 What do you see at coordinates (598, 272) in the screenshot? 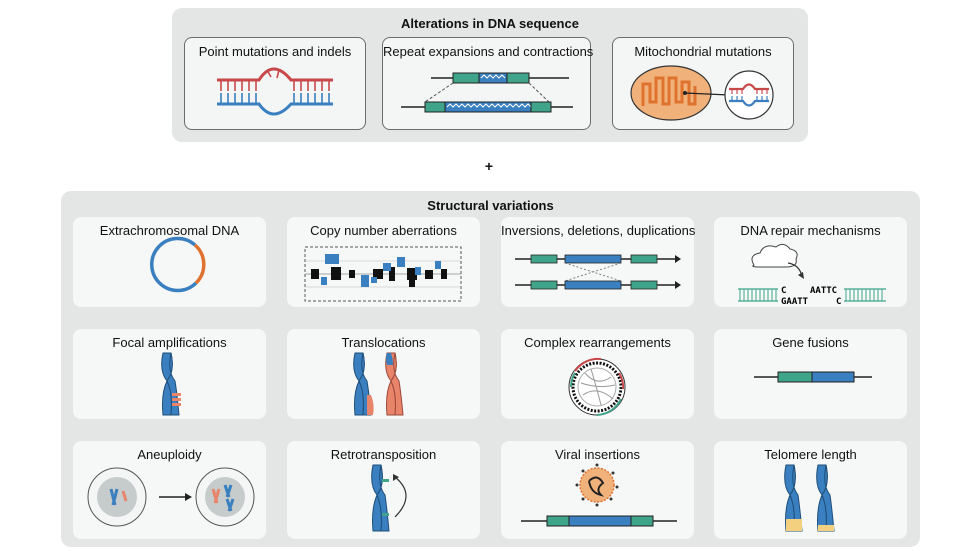
I see `inversion-icon` at bounding box center [598, 272].